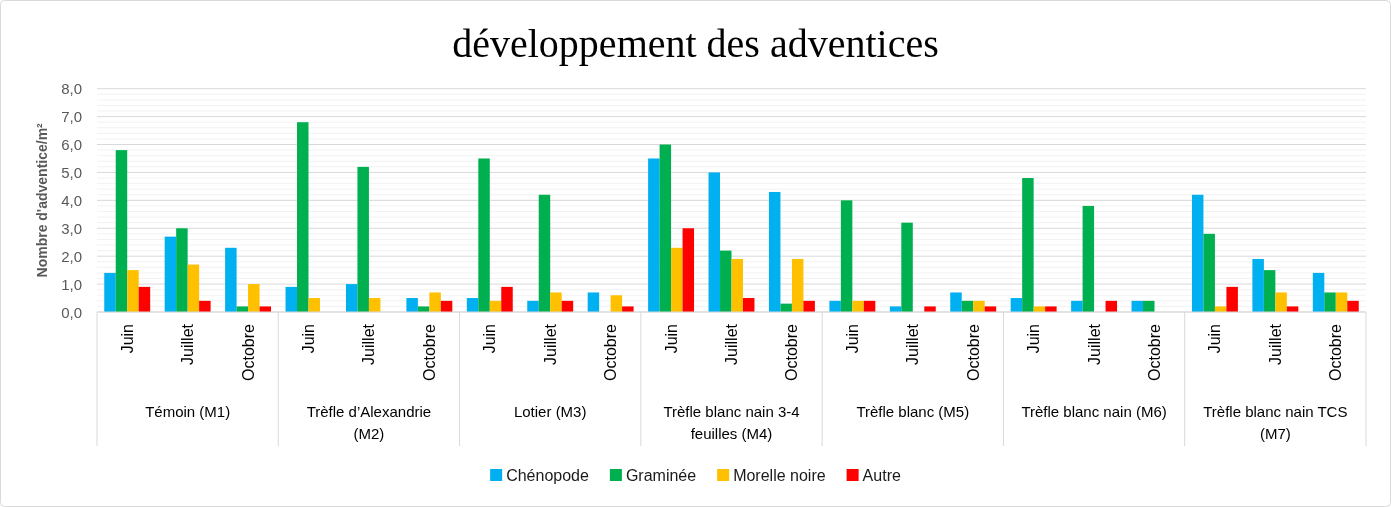 Image resolution: width=1391 pixels, height=507 pixels. What do you see at coordinates (661, 475) in the screenshot?
I see `legend-label: Graminée` at bounding box center [661, 475].